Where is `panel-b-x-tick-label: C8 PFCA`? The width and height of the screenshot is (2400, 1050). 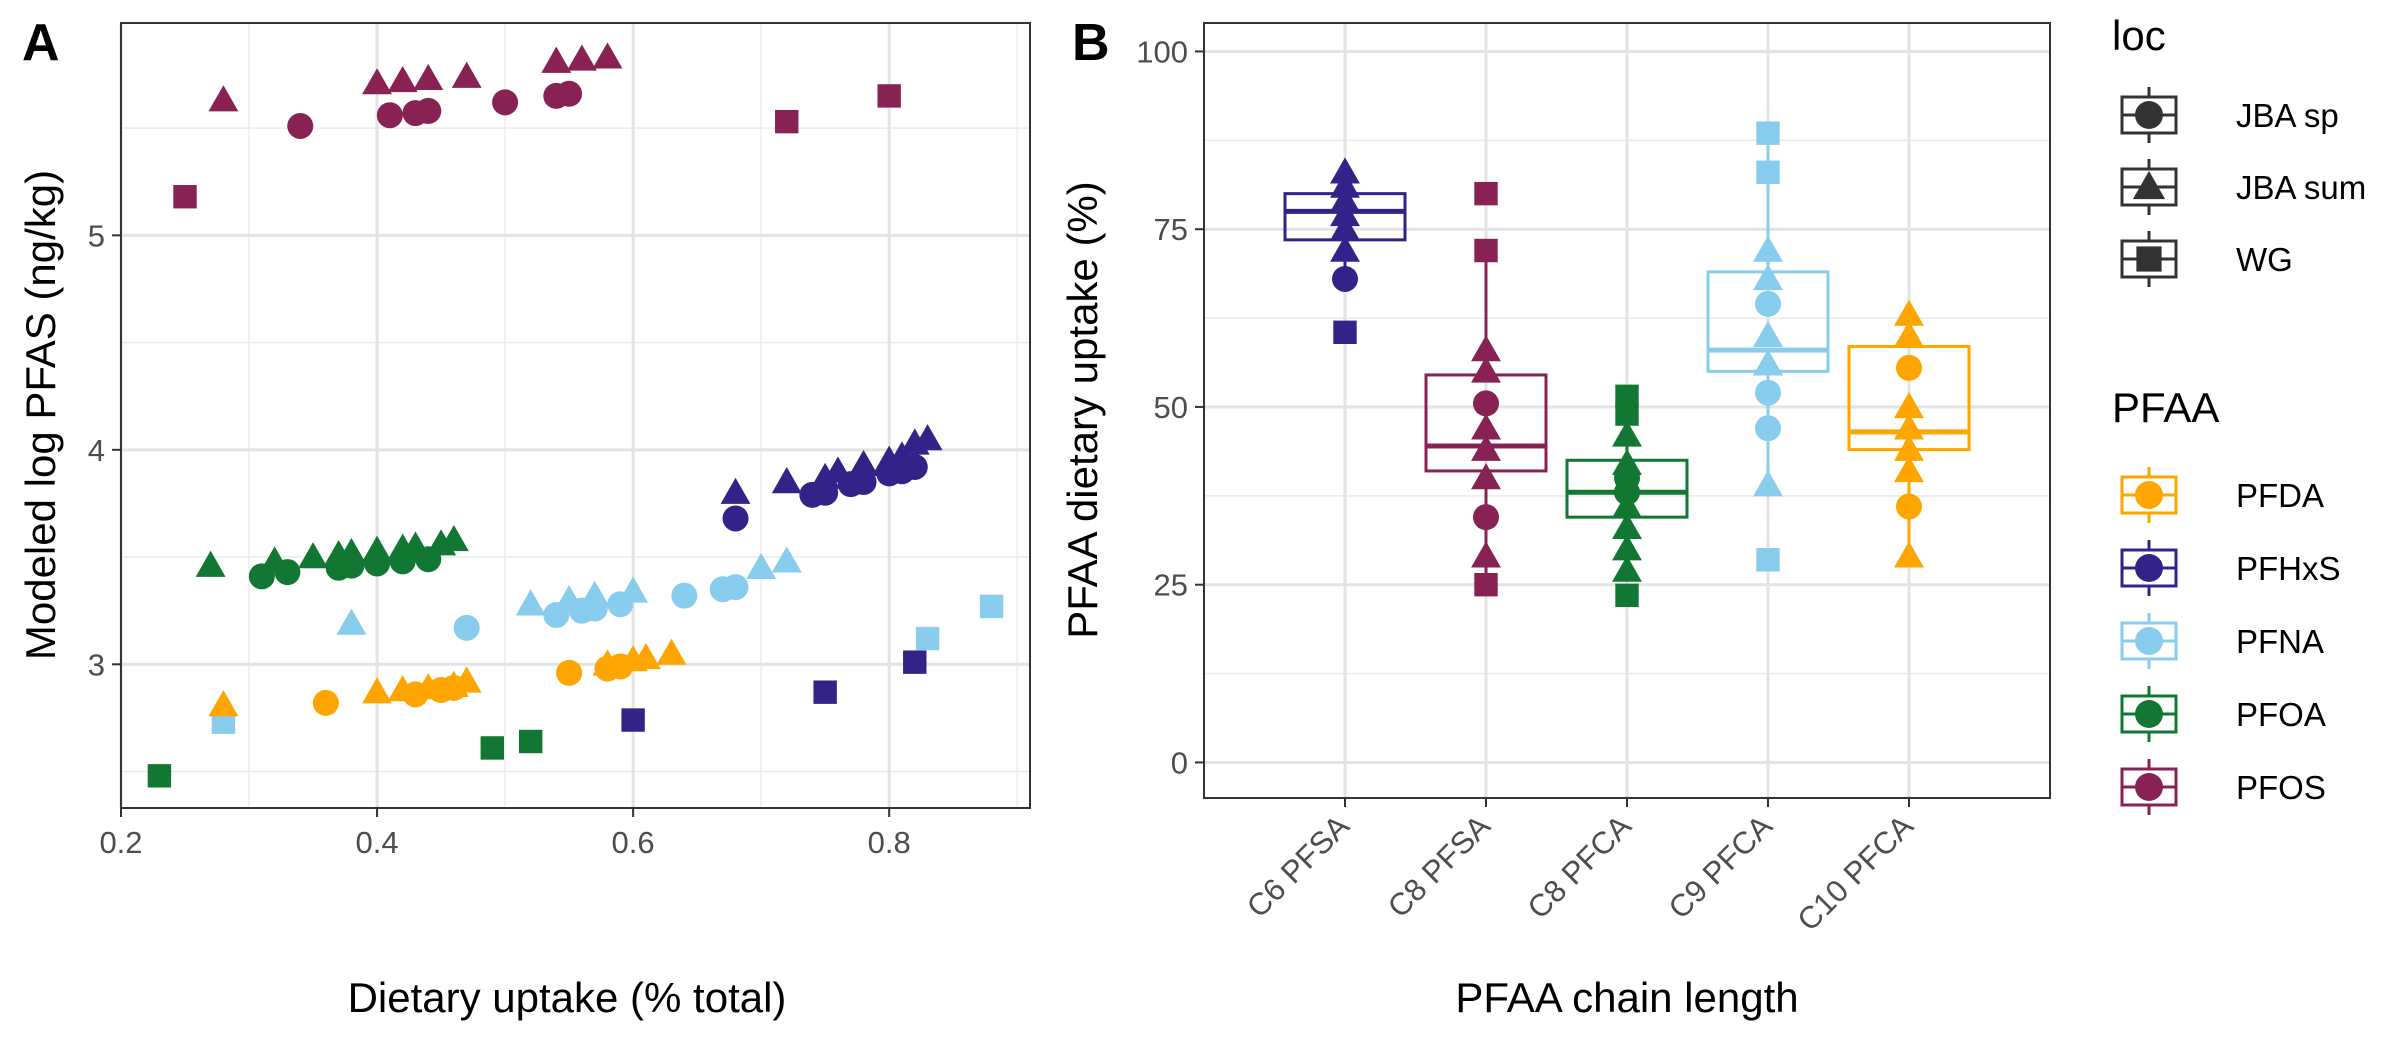
panel-b-x-tick-label: C8 PFCA is located at coordinates (1580, 867).